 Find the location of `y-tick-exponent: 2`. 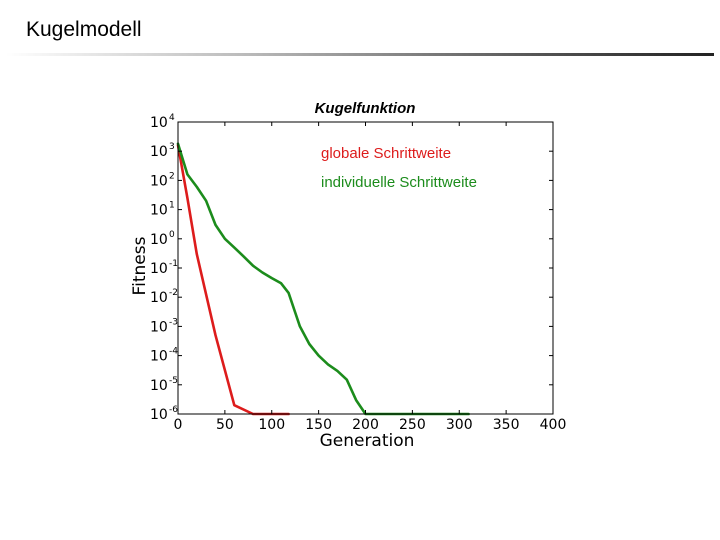

y-tick-exponent: 2 is located at coordinates (172, 176).